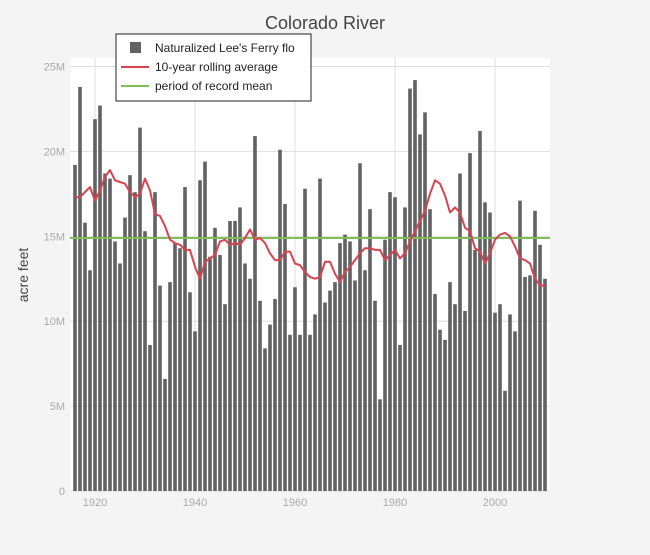  I want to click on bar-2002, so click(505, 440).